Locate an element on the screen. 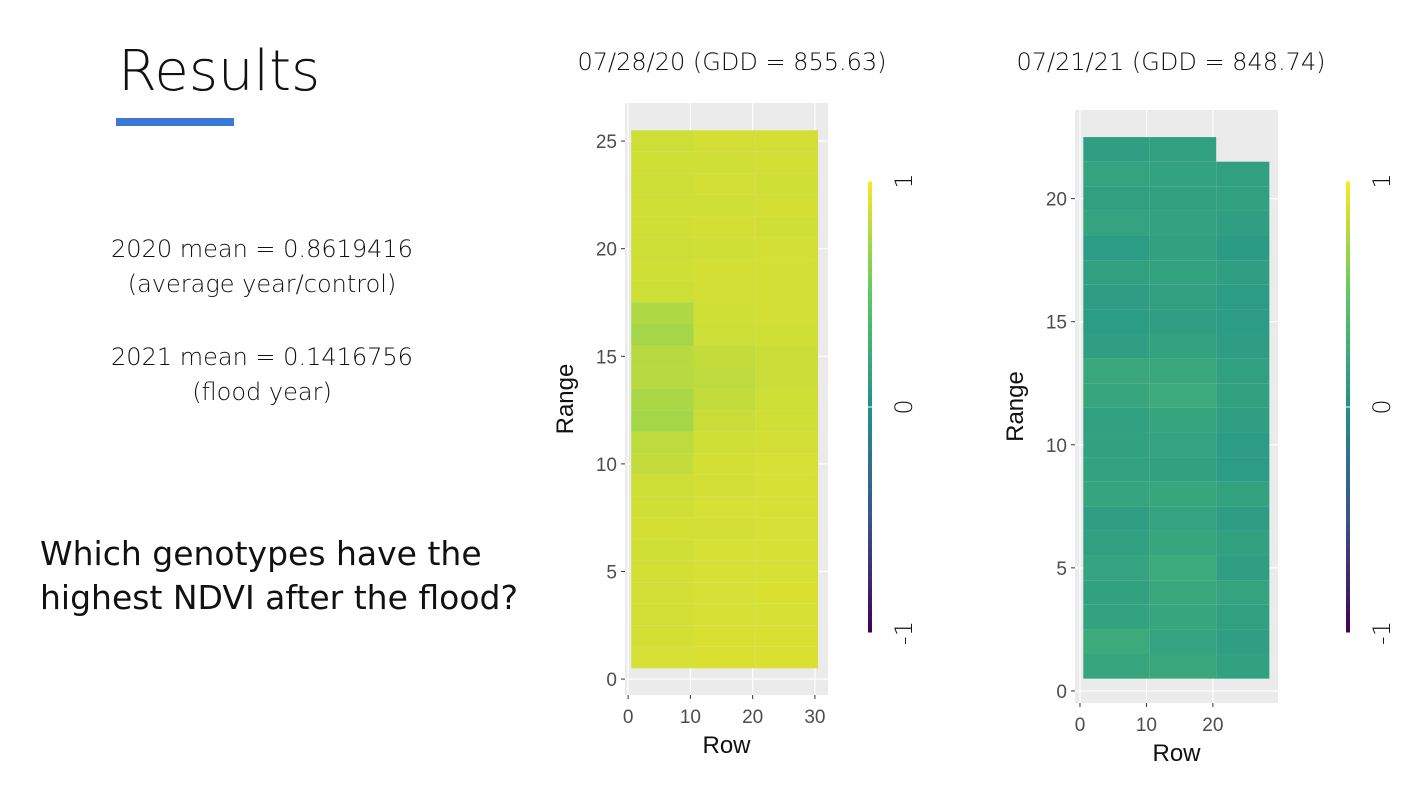 The height and width of the screenshot is (786, 1424). stat: (flood year) is located at coordinates (262, 392).